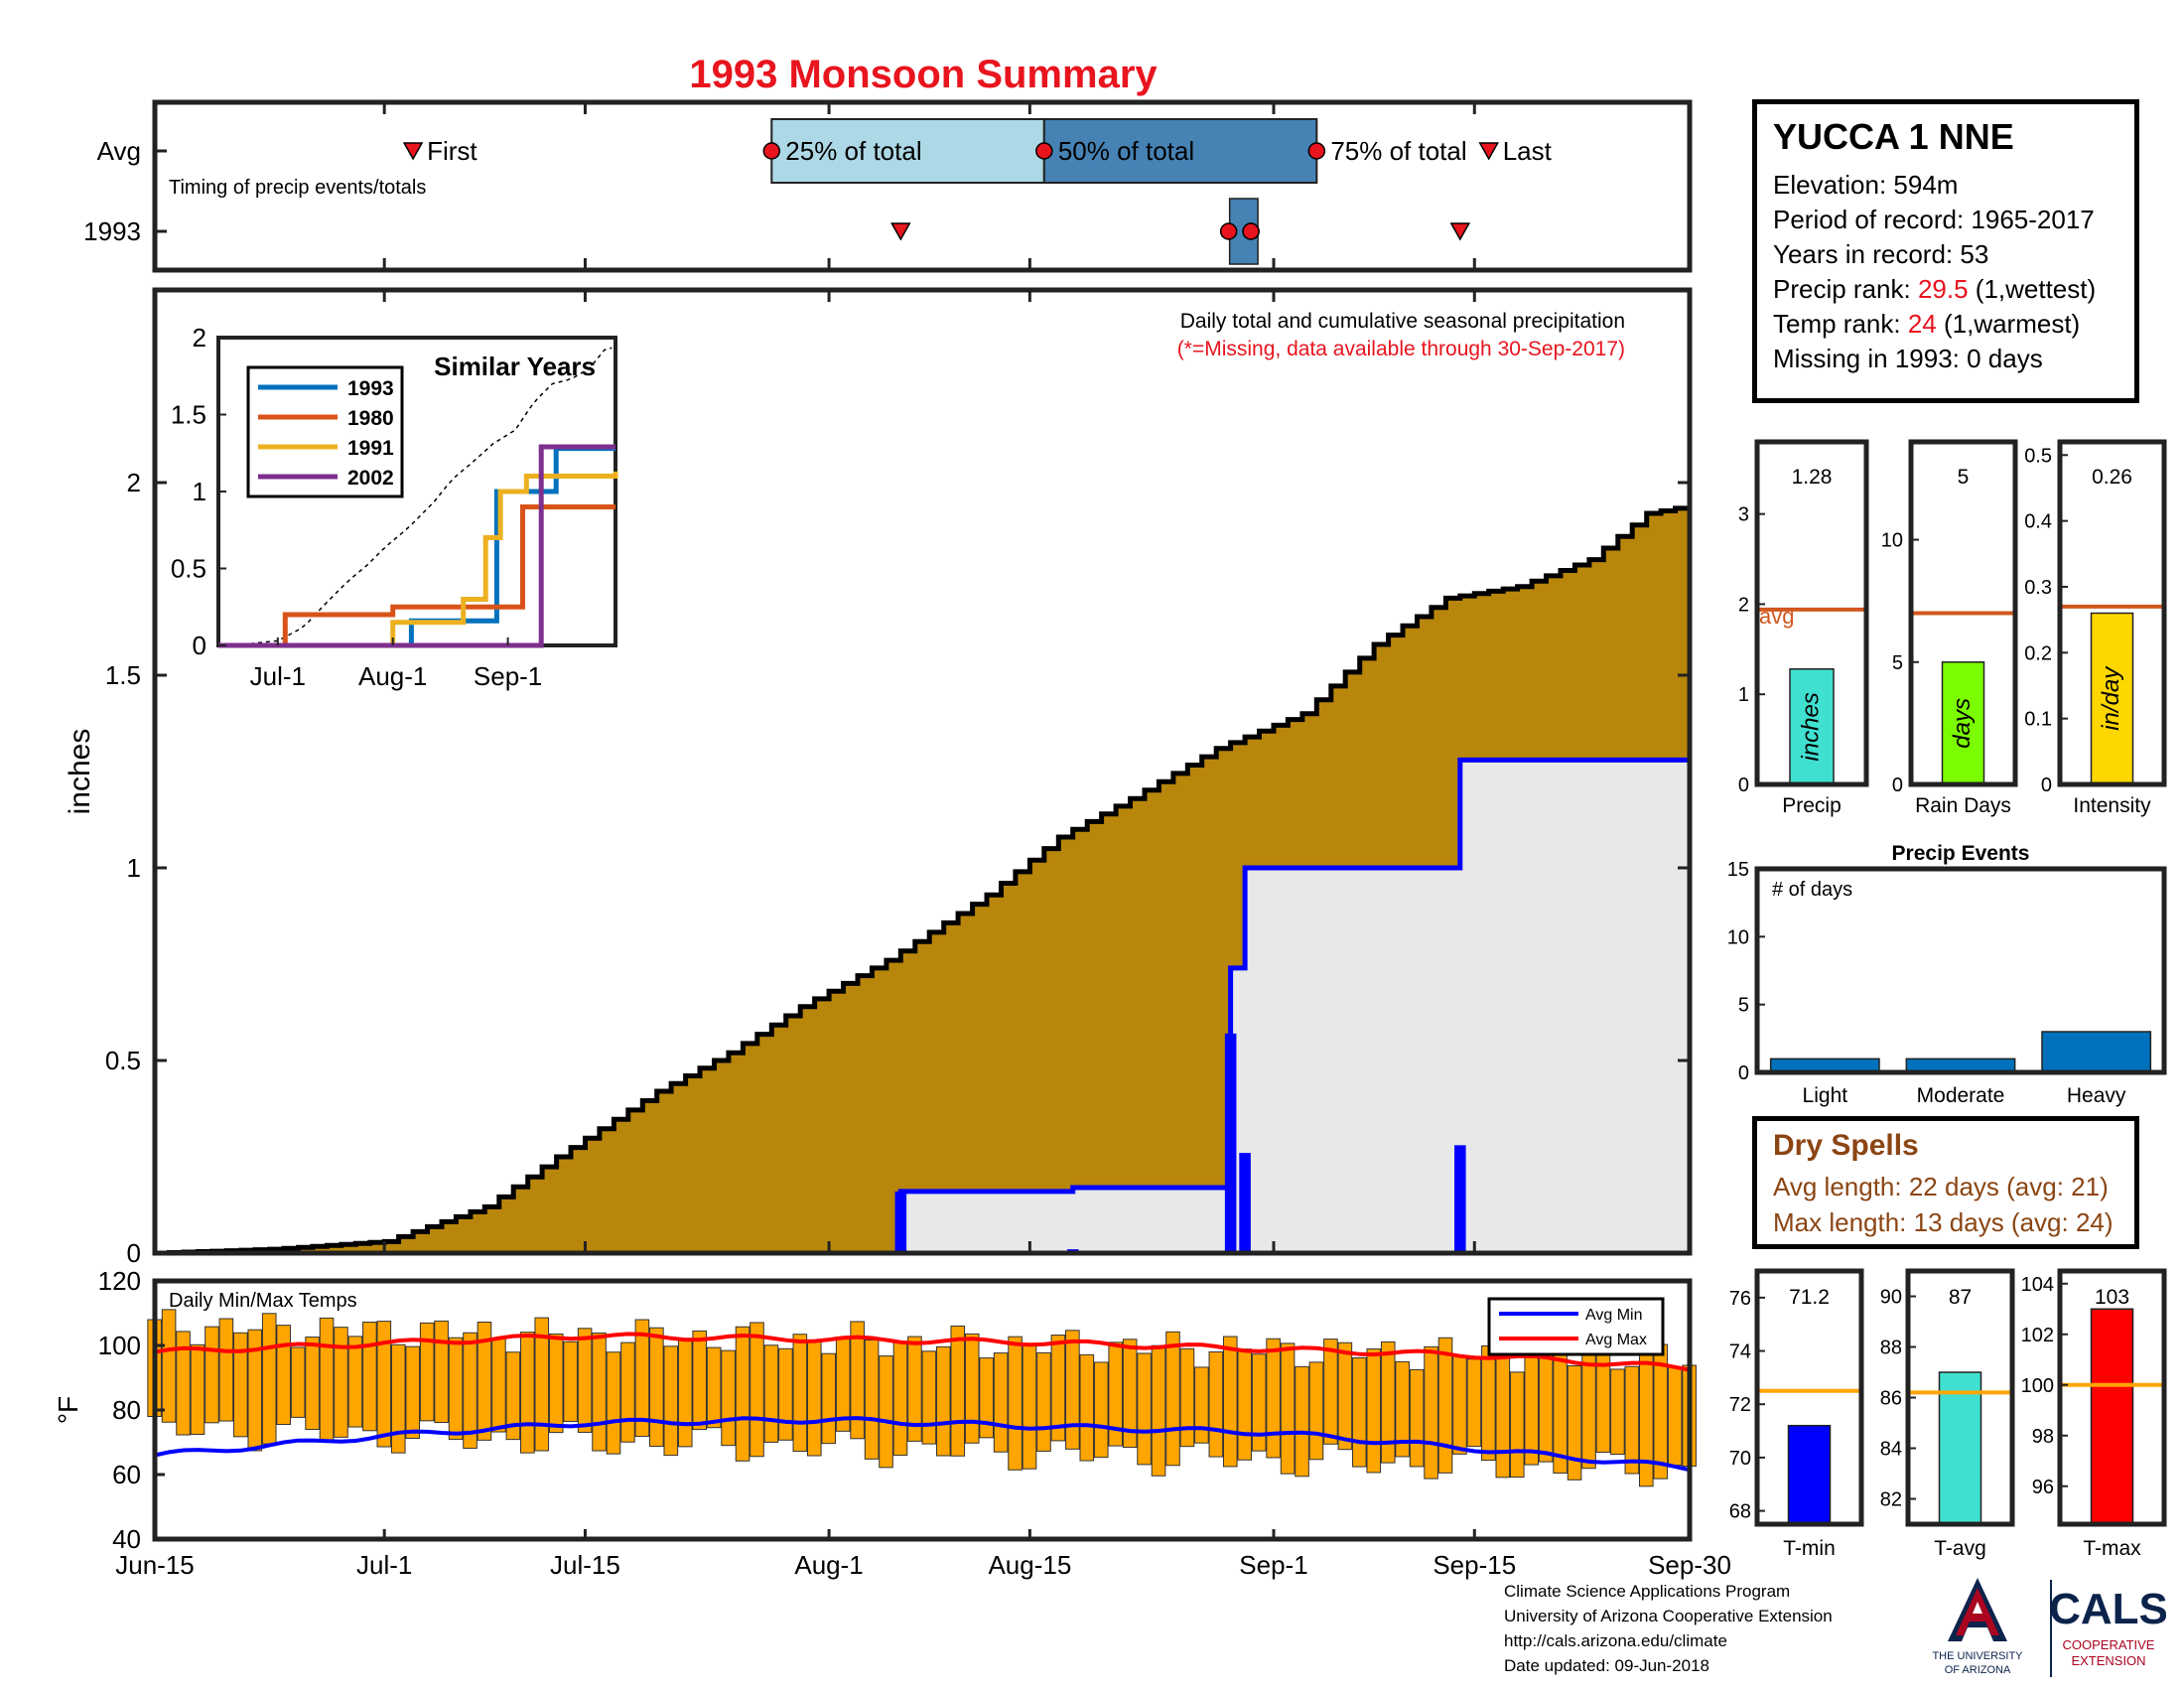 The height and width of the screenshot is (1693, 2184). Describe the element at coordinates (1943, 289) in the screenshot. I see `precip-rank-value: 29.5` at that location.